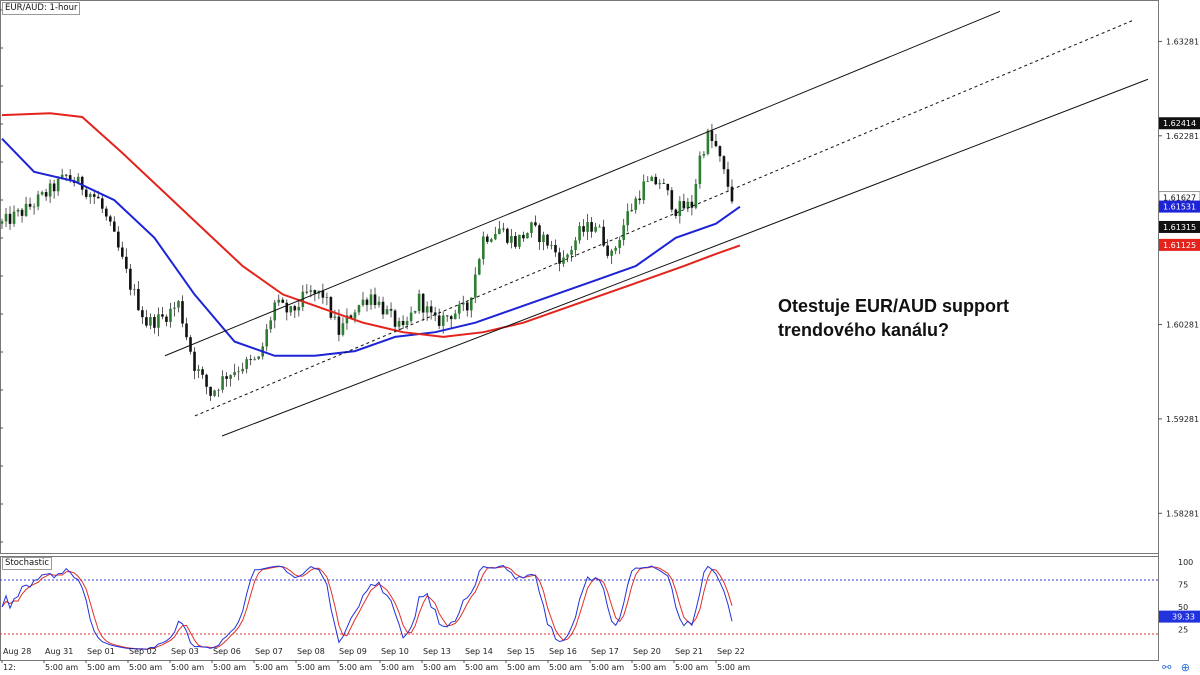 This screenshot has height=675, width=1200. What do you see at coordinates (311, 651) in the screenshot?
I see `time-axis-date-label: Sep 08` at bounding box center [311, 651].